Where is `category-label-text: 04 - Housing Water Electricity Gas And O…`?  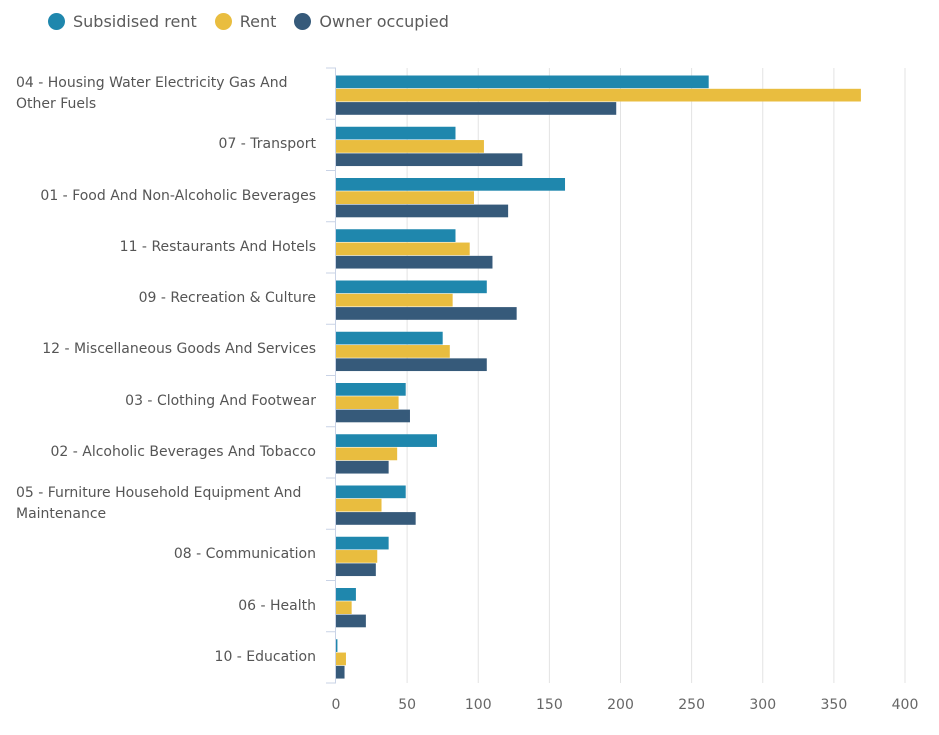
category-label-text: 04 - Housing Water Electricity Gas And O… is located at coordinates (152, 93).